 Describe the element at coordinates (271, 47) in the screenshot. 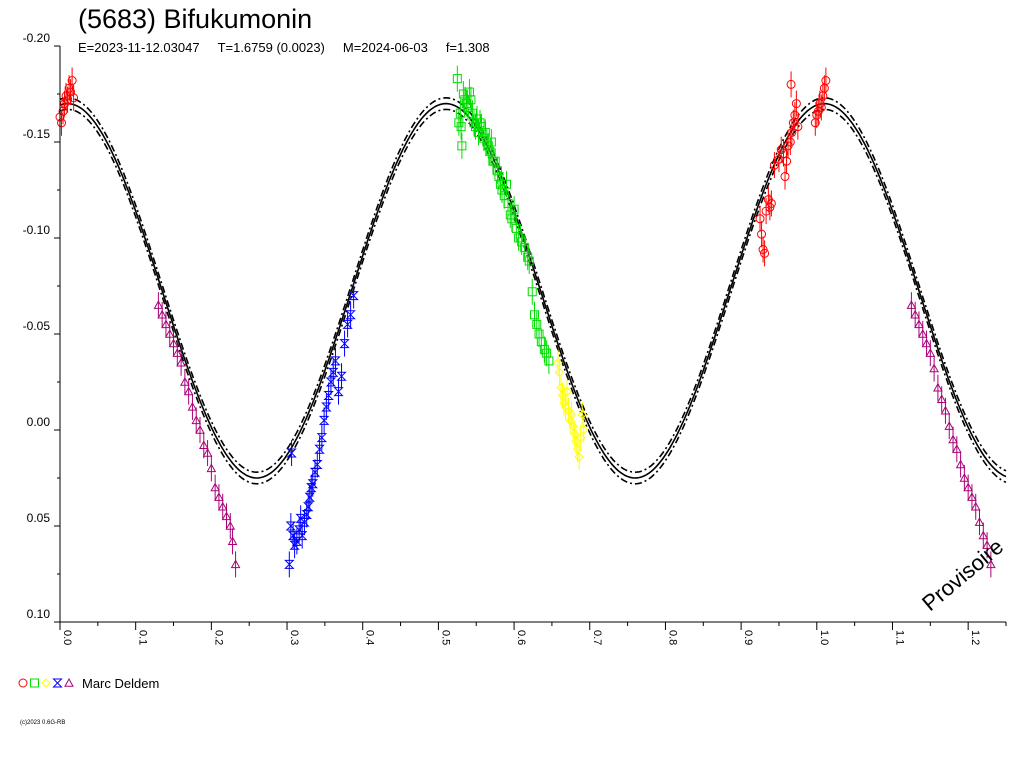

I see `period-label: T=1.6759 (0.0023)` at that location.